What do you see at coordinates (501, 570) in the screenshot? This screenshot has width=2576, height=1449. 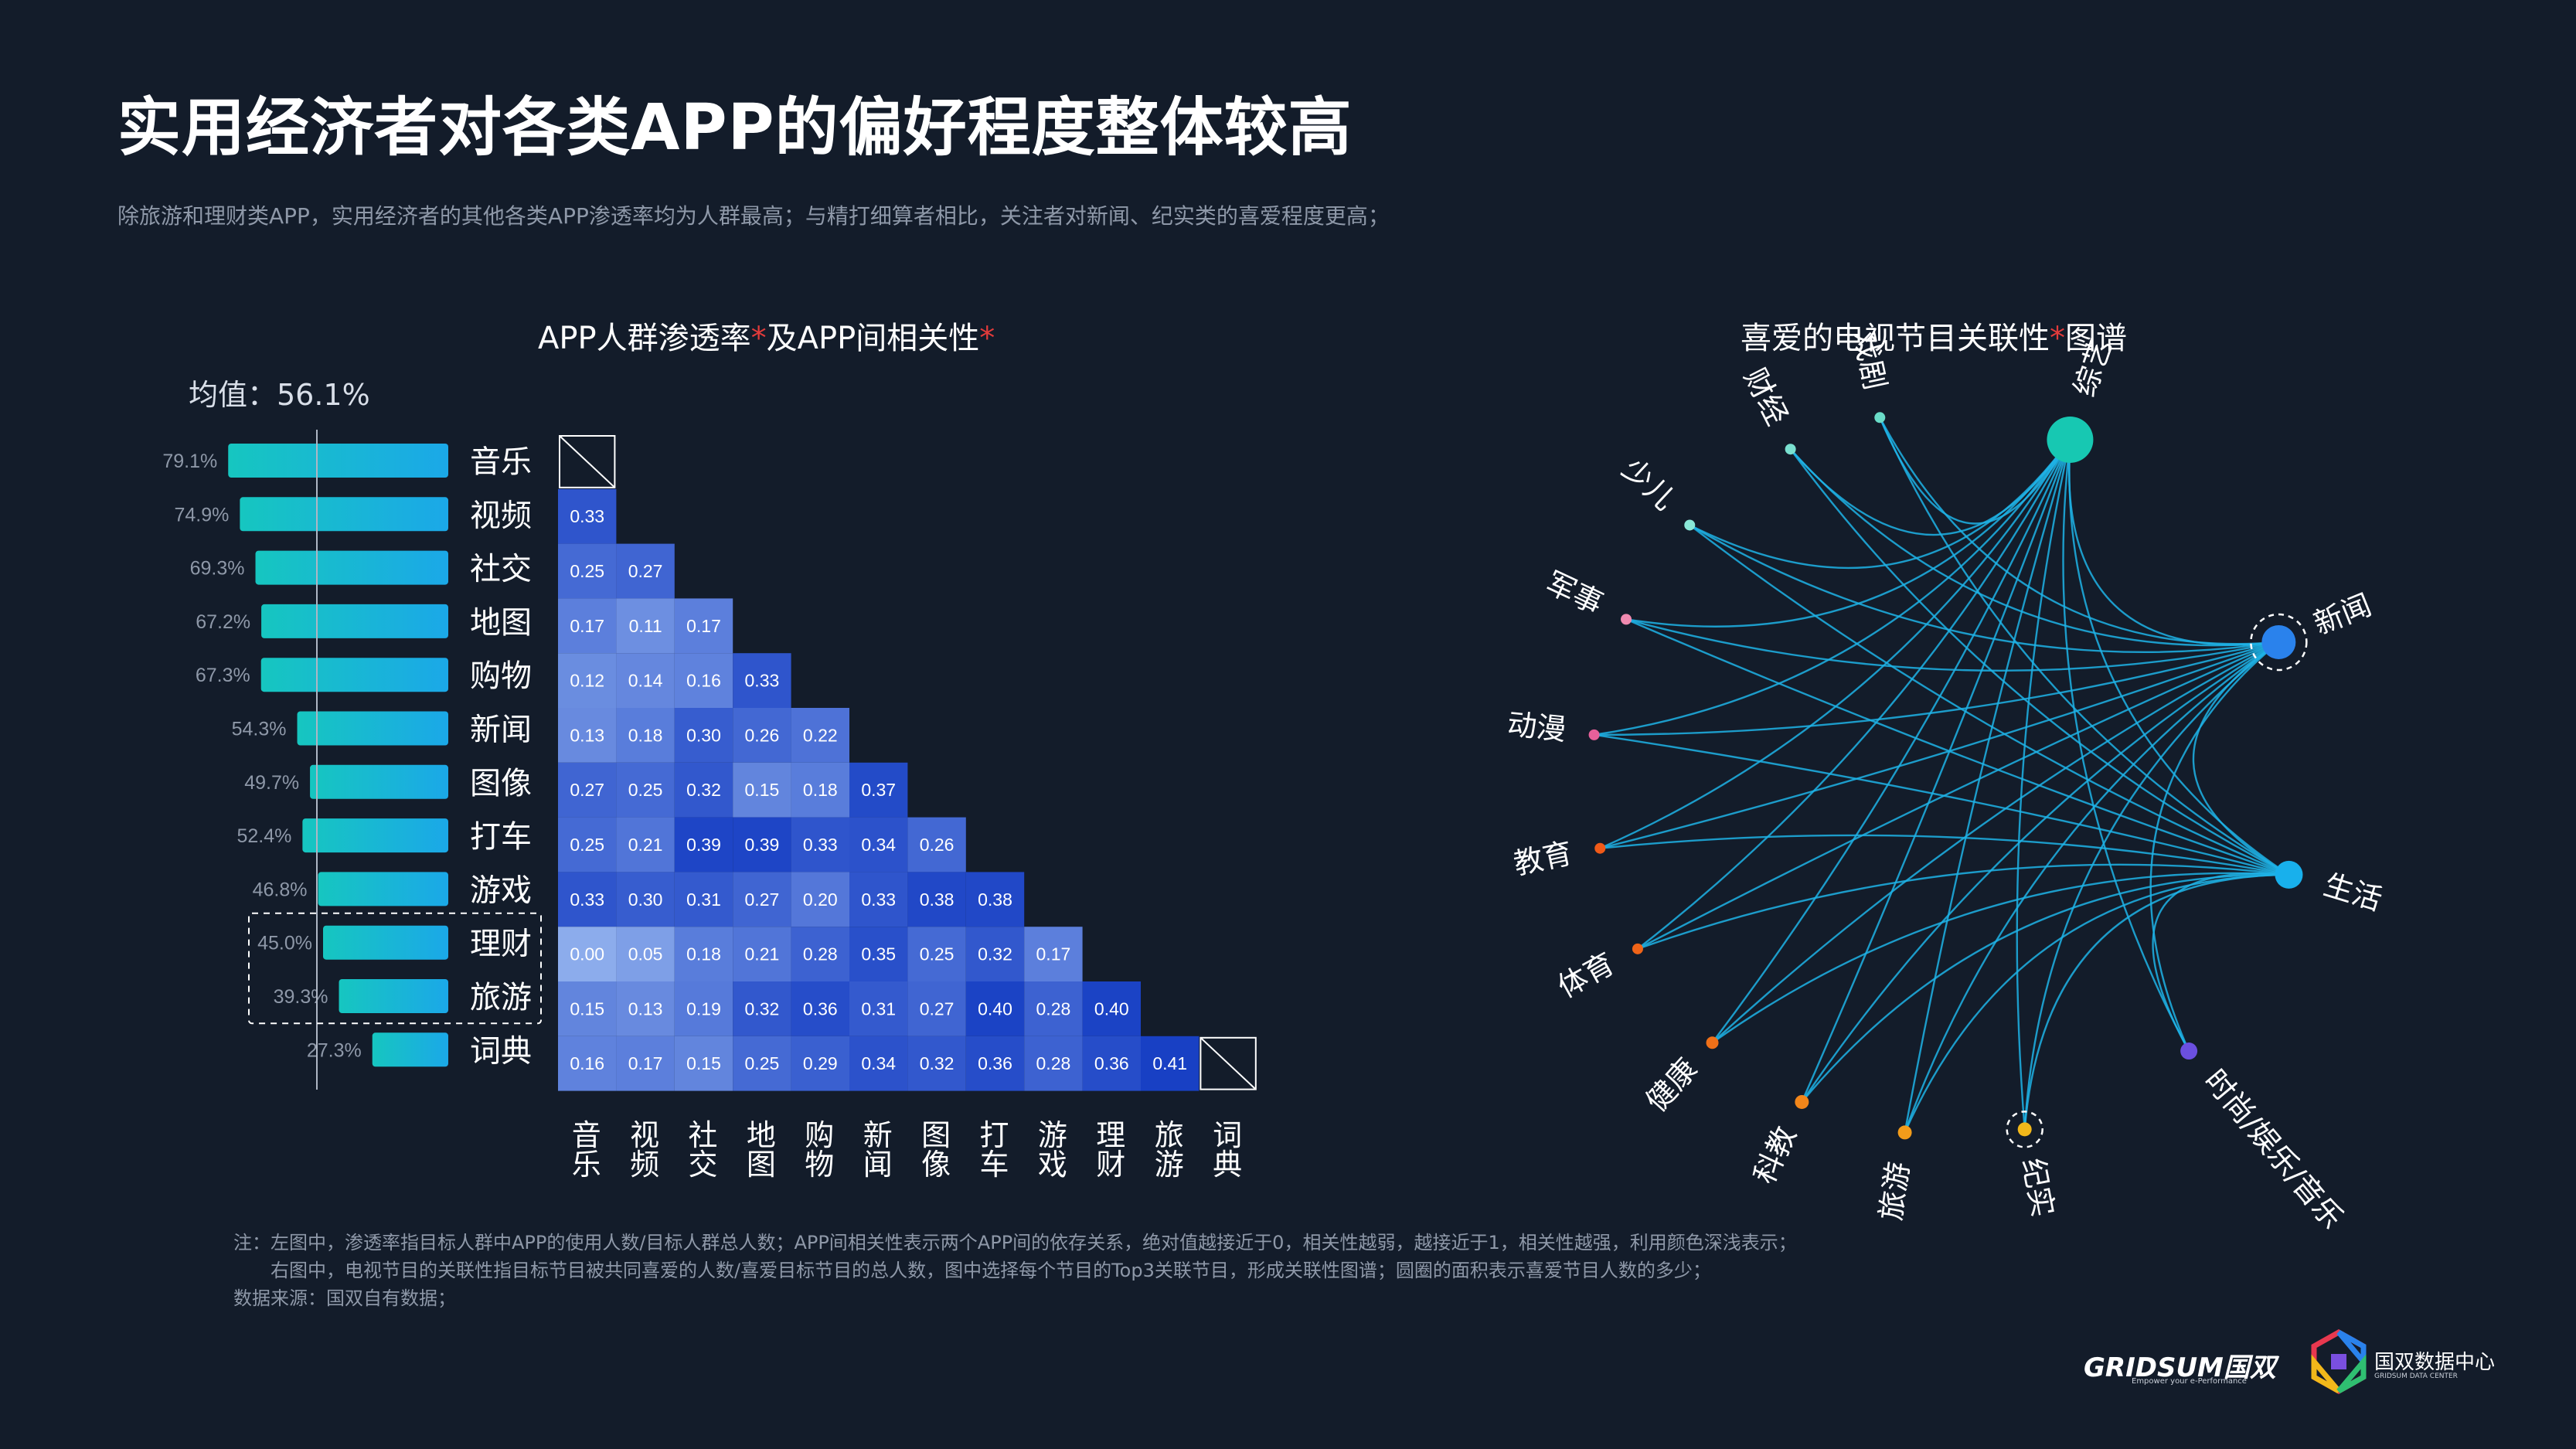 I see `bar-category-label: 社交` at bounding box center [501, 570].